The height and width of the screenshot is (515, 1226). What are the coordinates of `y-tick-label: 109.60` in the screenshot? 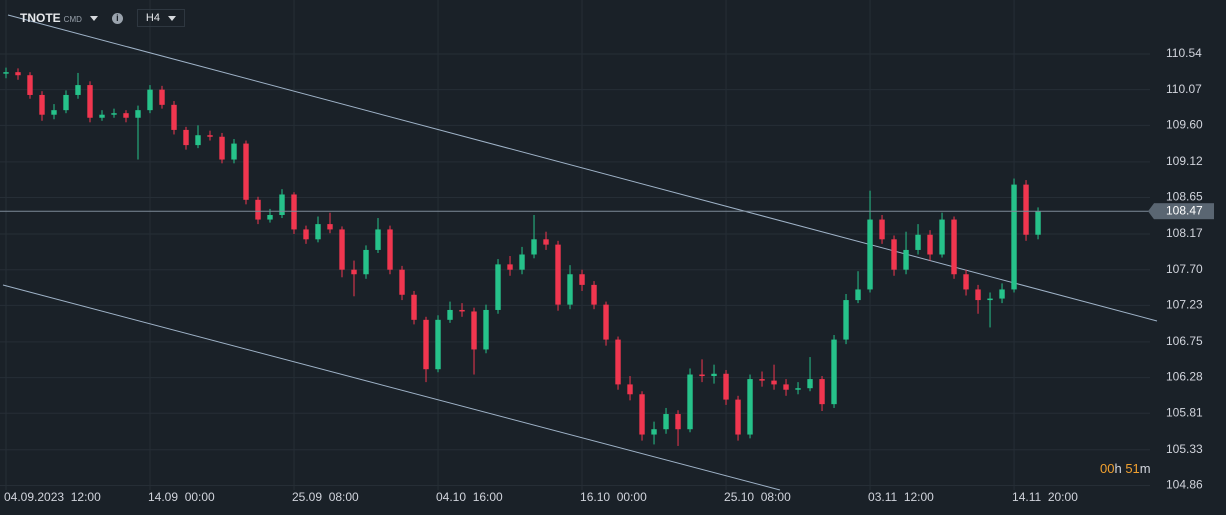 It's located at (1184, 125).